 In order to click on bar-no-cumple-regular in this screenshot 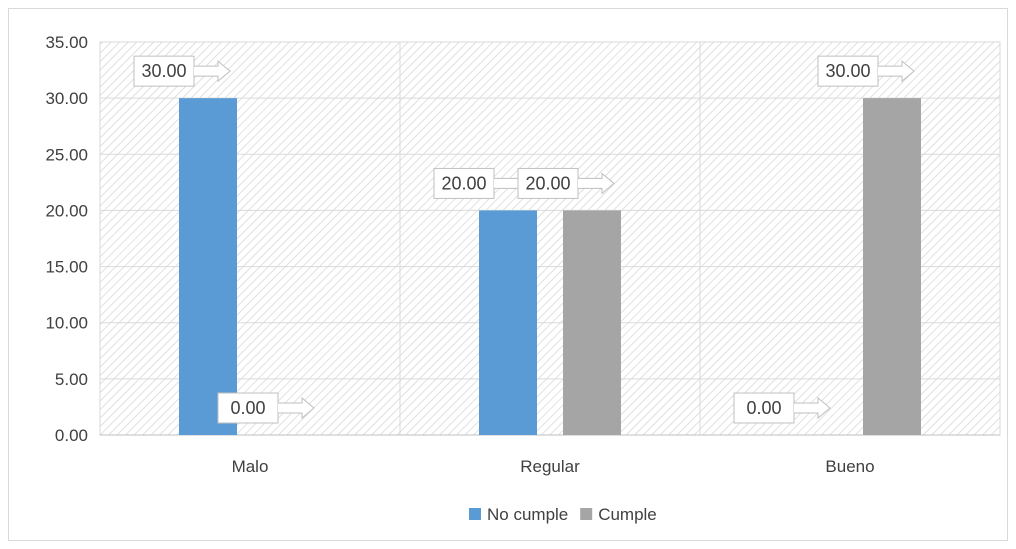, I will do `click(508, 322)`.